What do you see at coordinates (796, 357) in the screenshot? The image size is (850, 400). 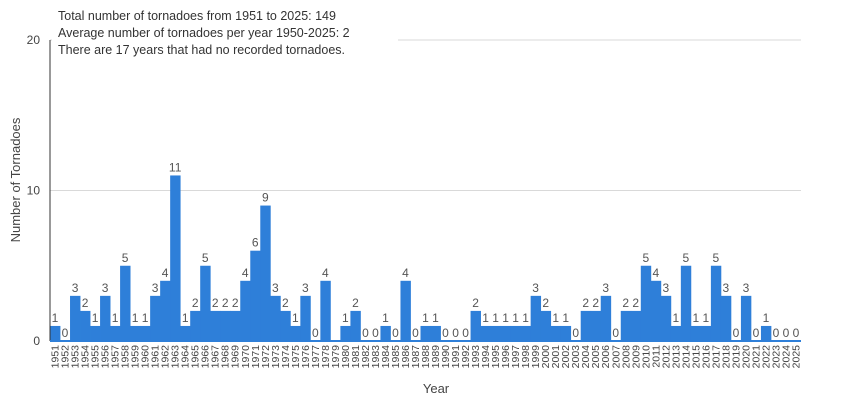 I see `x-tick-label: 2025` at bounding box center [796, 357].